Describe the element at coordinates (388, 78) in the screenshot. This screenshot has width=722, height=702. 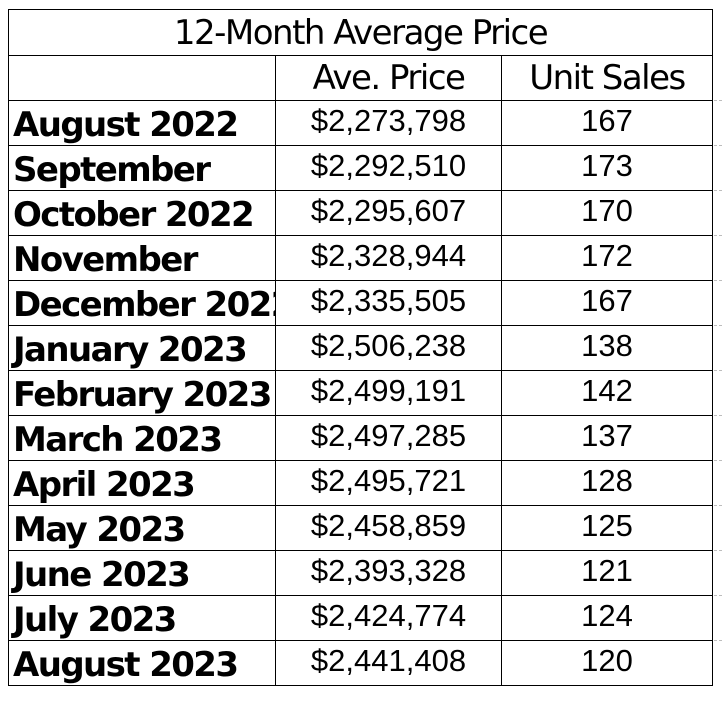
I see `header-ave-price: Ave. Price` at that location.